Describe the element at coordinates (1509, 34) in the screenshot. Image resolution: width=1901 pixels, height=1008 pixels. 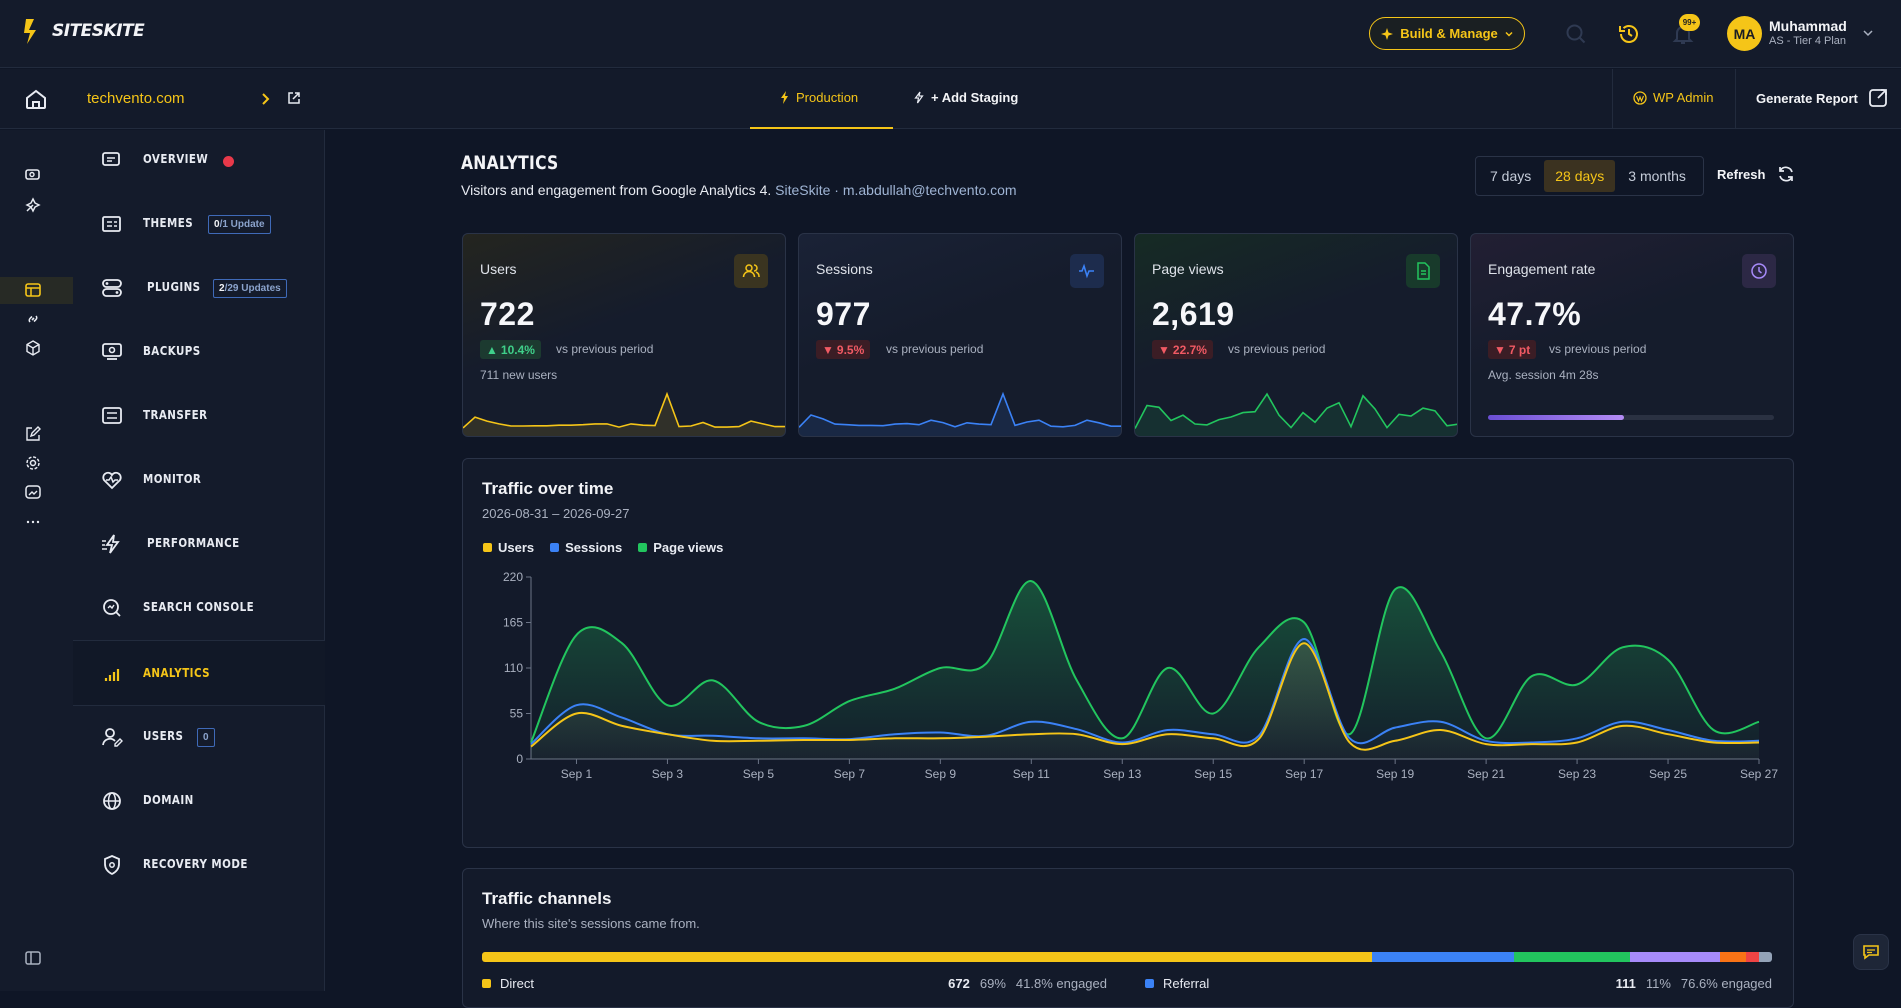
I see `chevron-down-icon` at that location.